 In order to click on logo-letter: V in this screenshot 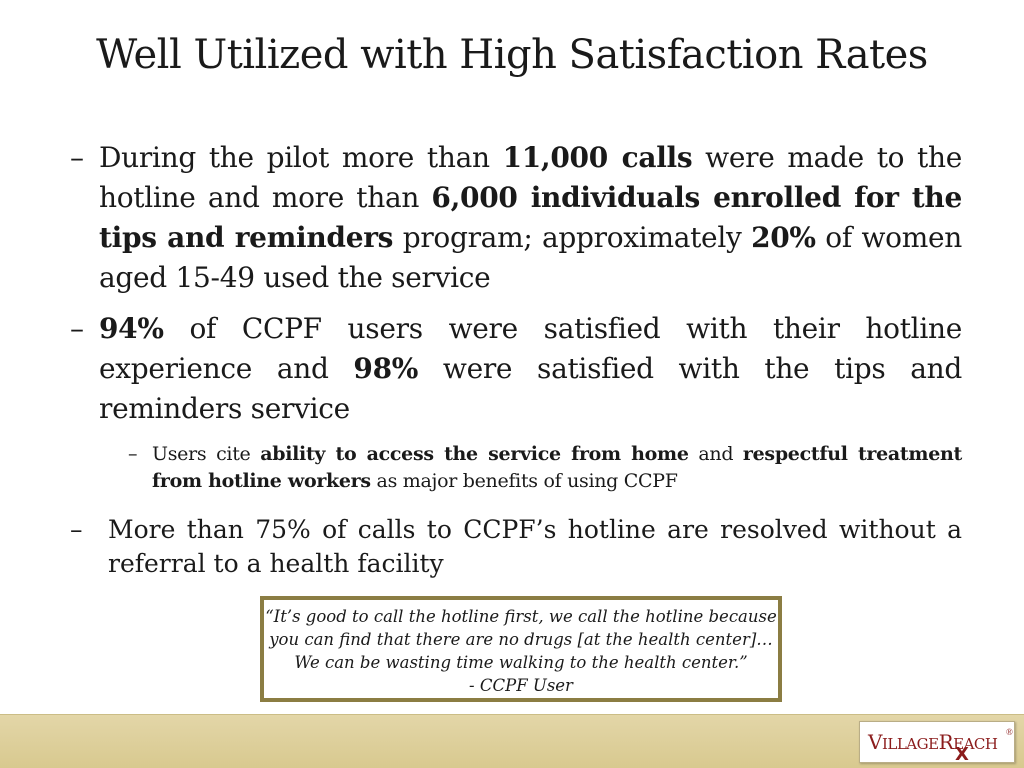, I will do `click(875, 742)`.